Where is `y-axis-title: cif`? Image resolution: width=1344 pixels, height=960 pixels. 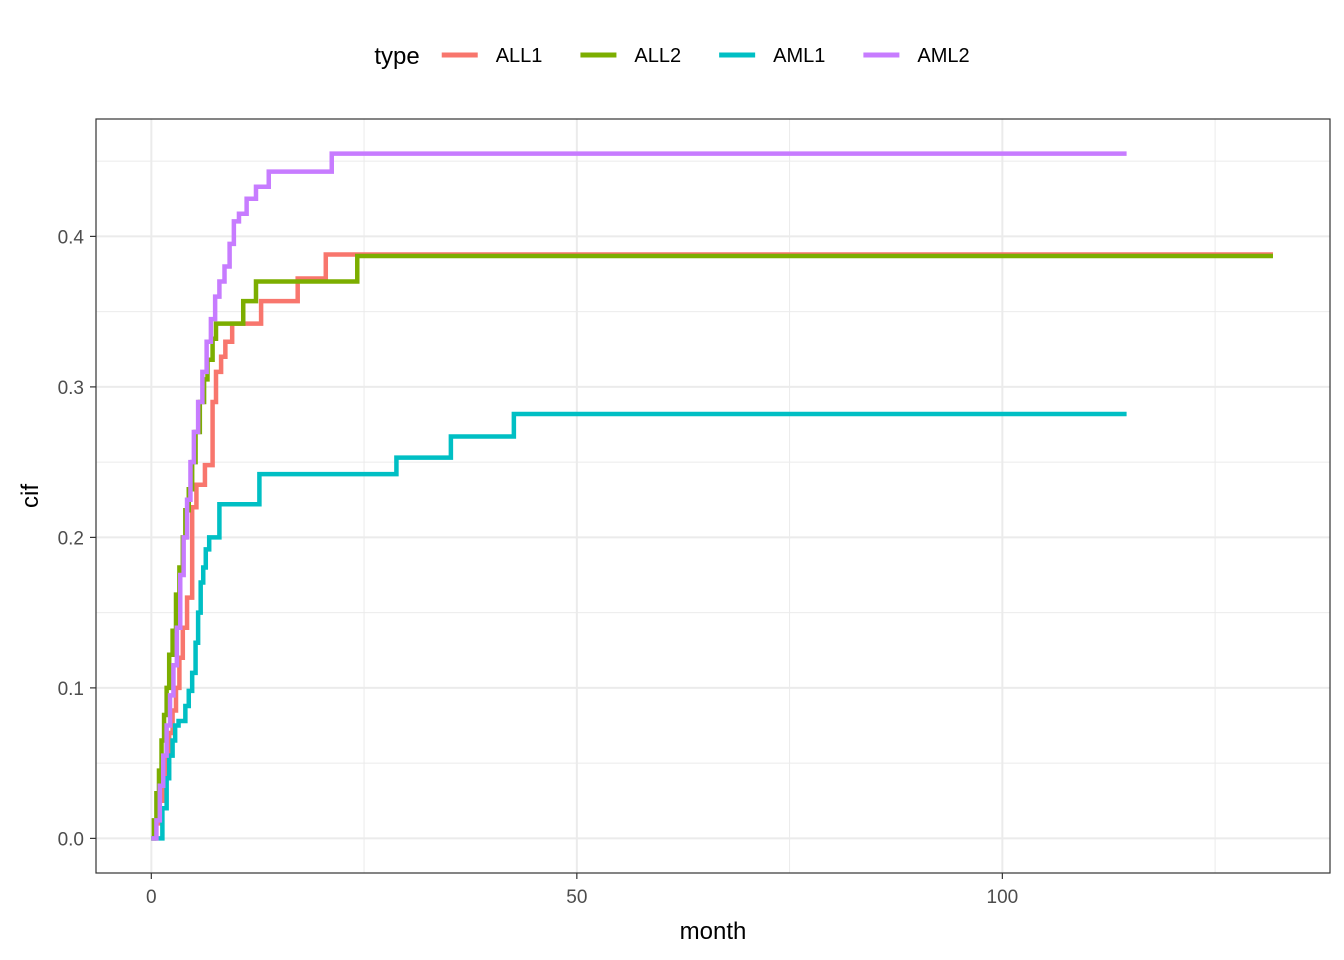 y-axis-title: cif is located at coordinates (30, 496).